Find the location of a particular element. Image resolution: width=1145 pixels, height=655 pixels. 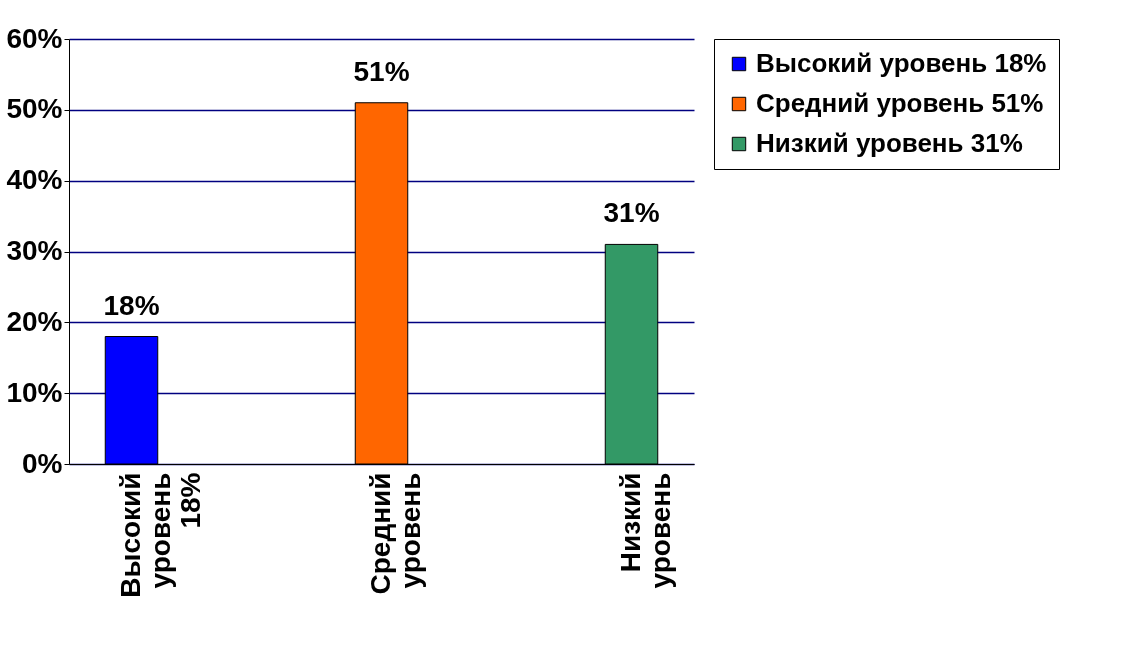

y-tick-label: 10% is located at coordinates (34, 392).